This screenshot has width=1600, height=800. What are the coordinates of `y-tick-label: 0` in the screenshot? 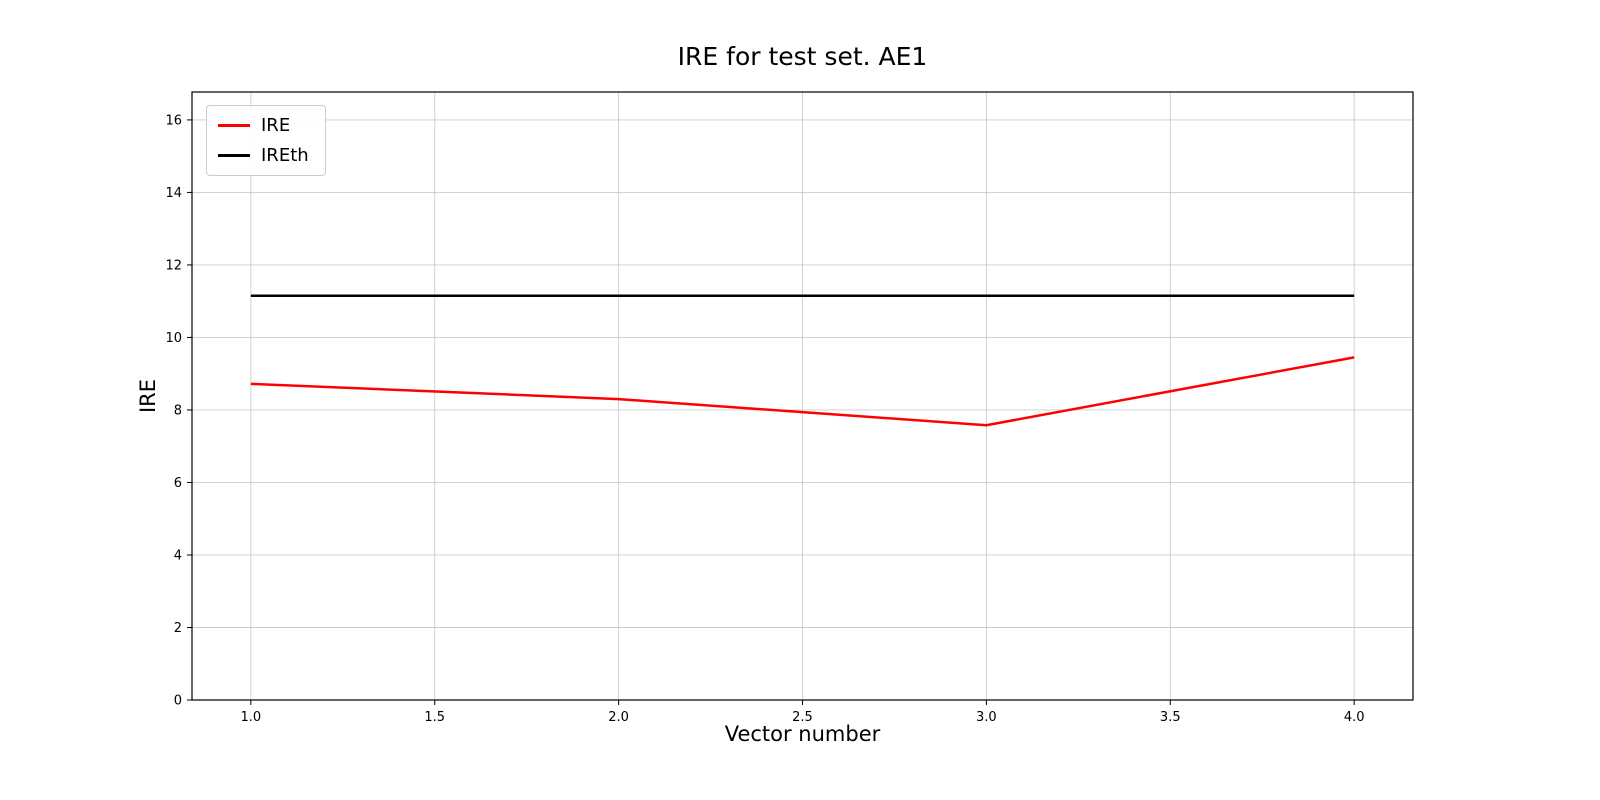 It's located at (178, 701).